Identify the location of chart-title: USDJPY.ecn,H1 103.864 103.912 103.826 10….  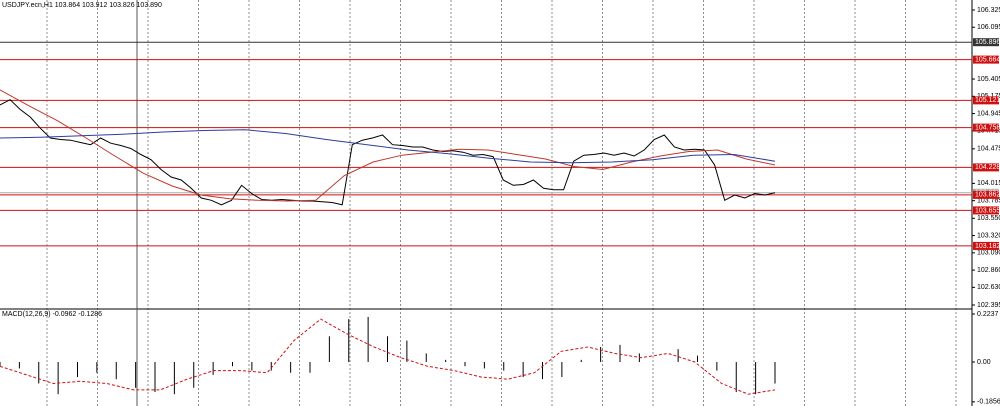
(82, 5).